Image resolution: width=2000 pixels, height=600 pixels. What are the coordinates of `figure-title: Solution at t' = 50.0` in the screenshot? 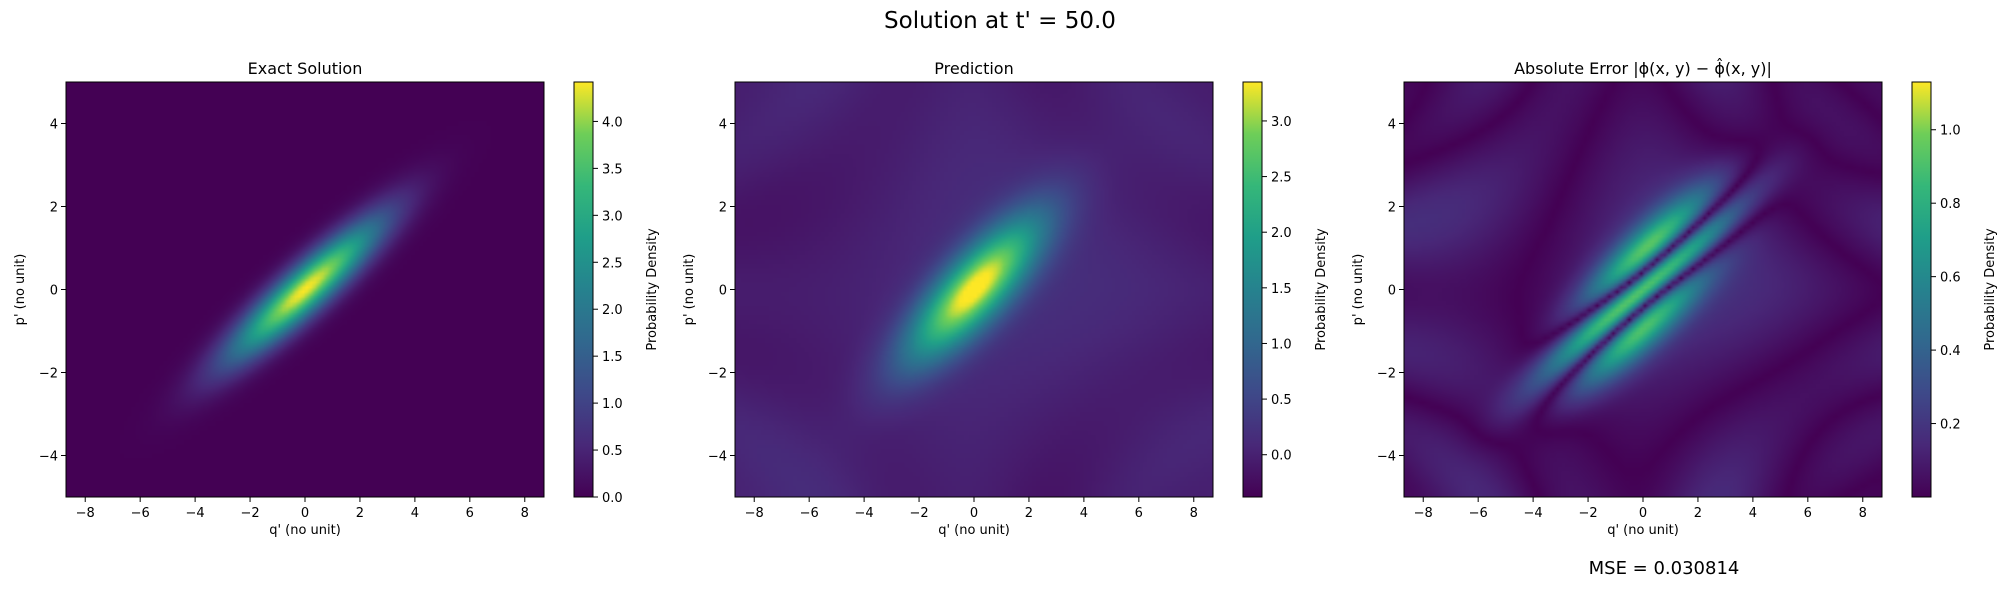 It's located at (1000, 21).